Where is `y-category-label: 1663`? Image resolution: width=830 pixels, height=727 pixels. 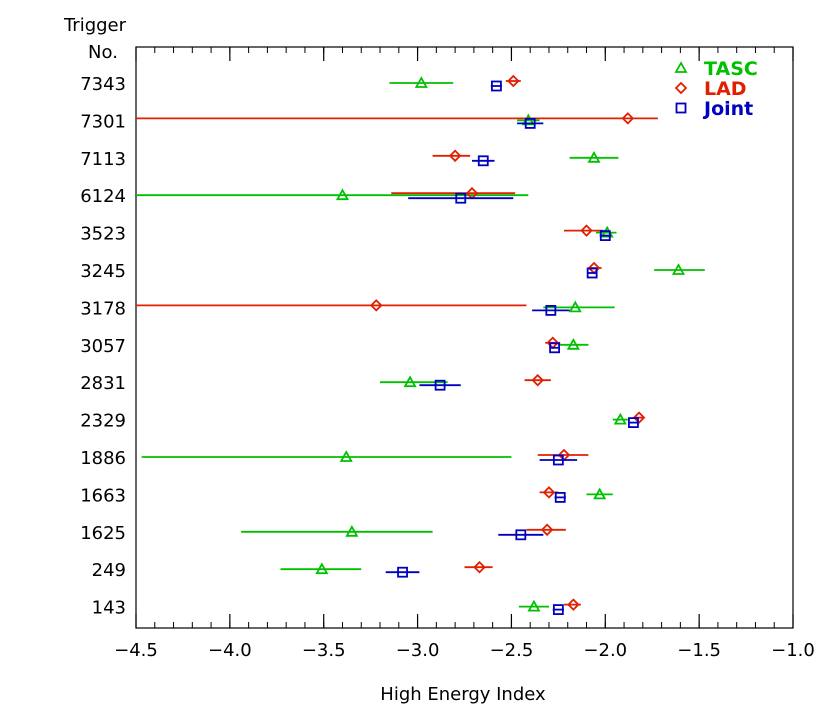
y-category-label: 1663 is located at coordinates (103, 495).